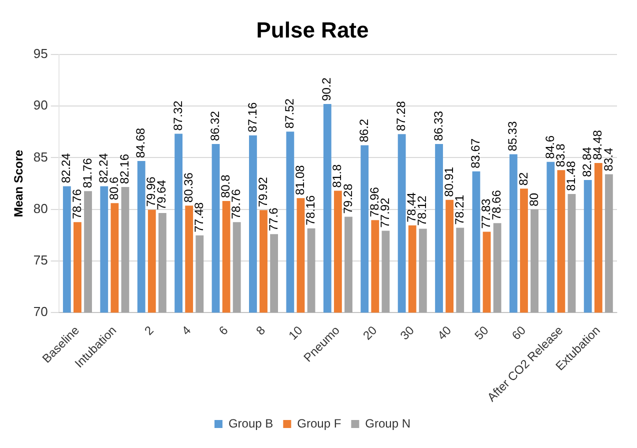 The height and width of the screenshot is (448, 637). I want to click on y-tick-label: 70, so click(40, 312).